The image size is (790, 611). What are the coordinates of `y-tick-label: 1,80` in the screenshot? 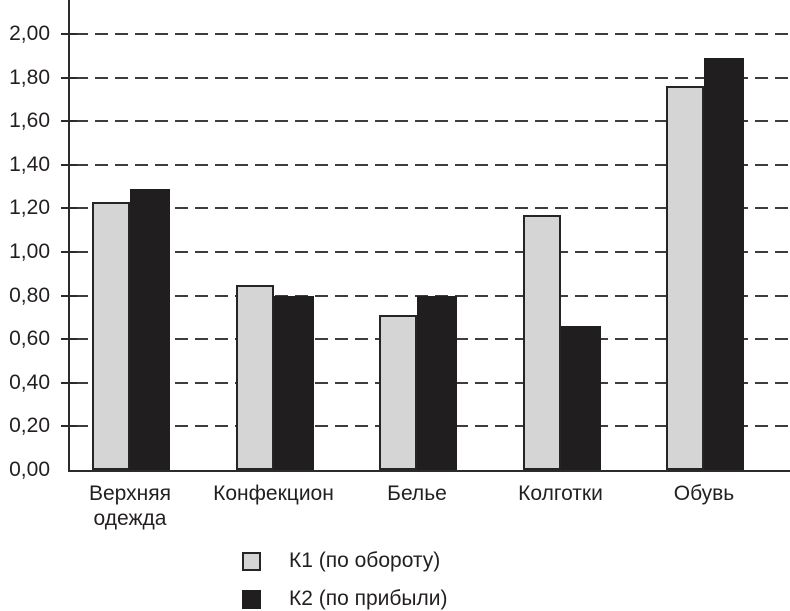 It's located at (29, 77).